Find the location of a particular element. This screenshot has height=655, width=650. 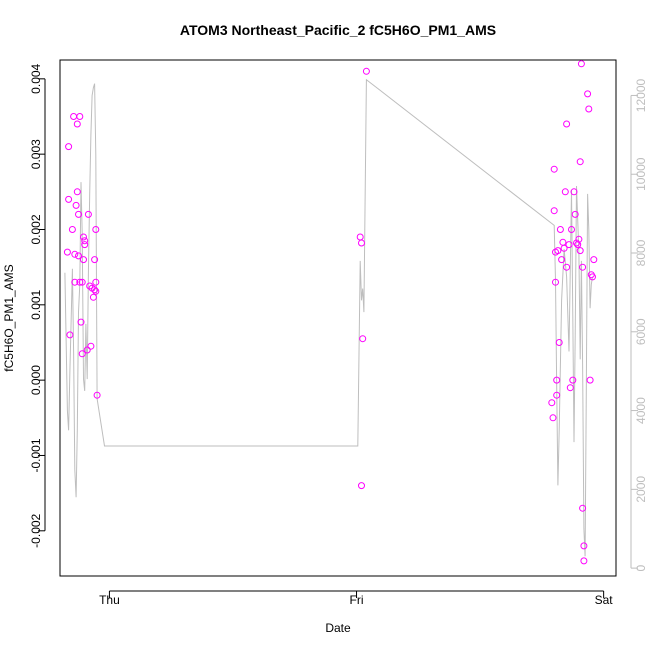

y-tick-label: 0.004 is located at coordinates (36, 78).